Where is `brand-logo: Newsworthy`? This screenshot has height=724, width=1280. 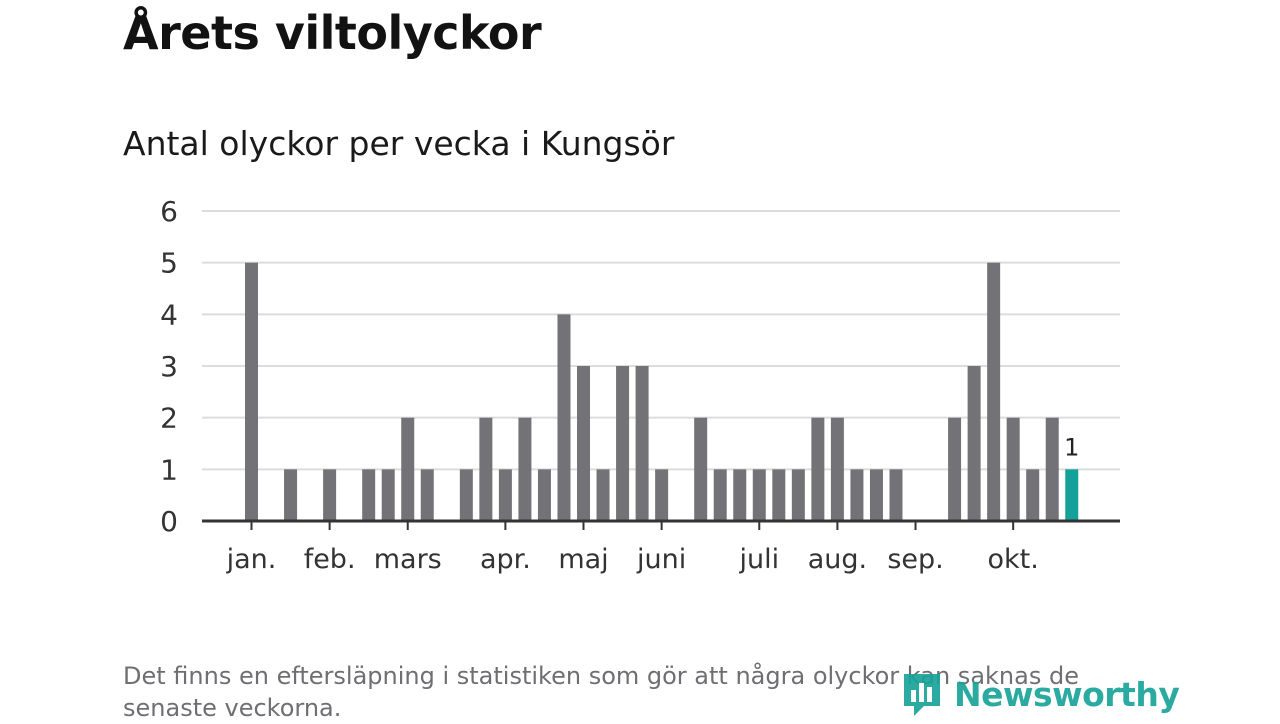
brand-logo: Newsworthy is located at coordinates (1040, 694).